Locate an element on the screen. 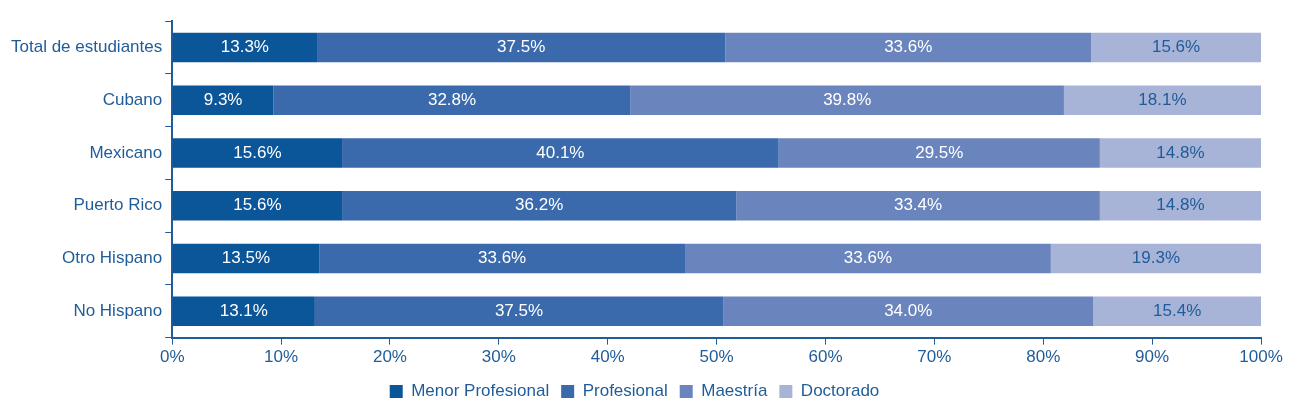 Image resolution: width=1299 pixels, height=418 pixels. legend-label: Doctorado is located at coordinates (840, 391).